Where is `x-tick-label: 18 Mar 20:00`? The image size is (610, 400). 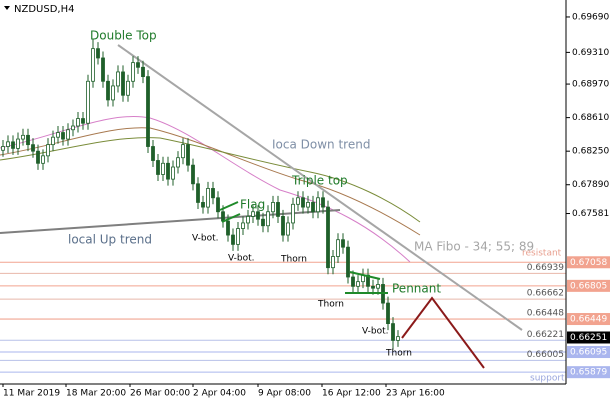
x-tick-label: 18 Mar 20:00 is located at coordinates (96, 394).